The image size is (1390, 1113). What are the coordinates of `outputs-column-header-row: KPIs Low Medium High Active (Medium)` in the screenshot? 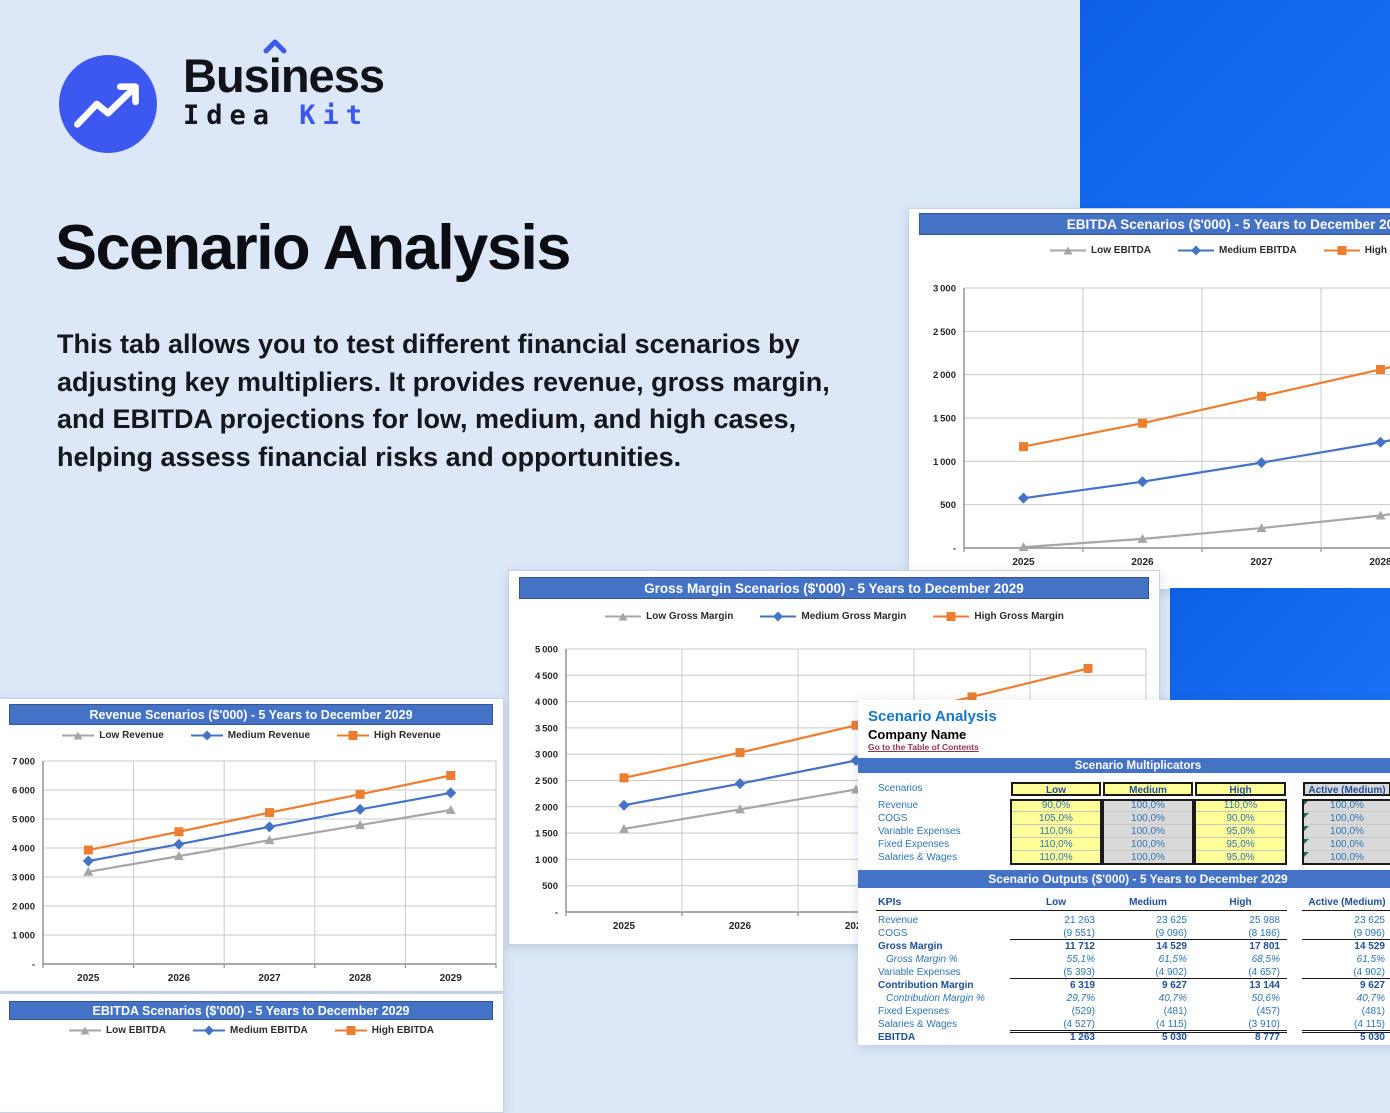 It's located at (1124, 903).